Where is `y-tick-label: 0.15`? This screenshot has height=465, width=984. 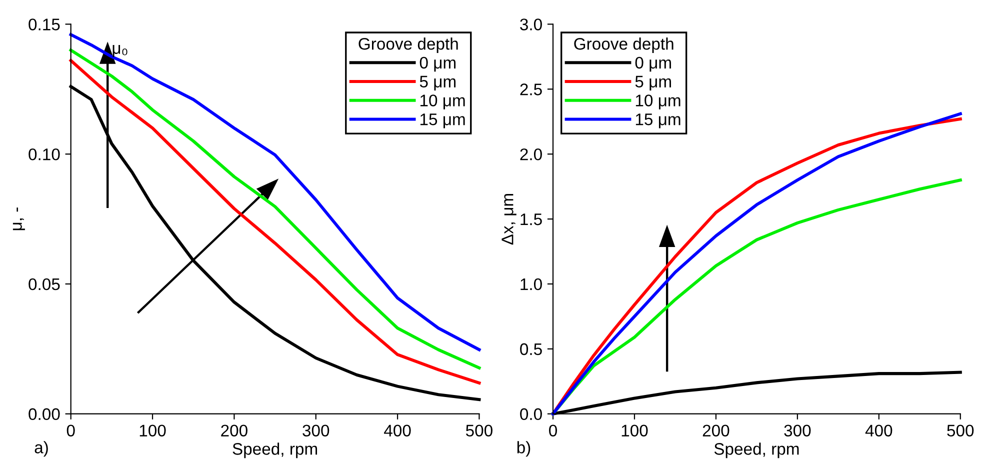 y-tick-label: 0.15 is located at coordinates (44, 24).